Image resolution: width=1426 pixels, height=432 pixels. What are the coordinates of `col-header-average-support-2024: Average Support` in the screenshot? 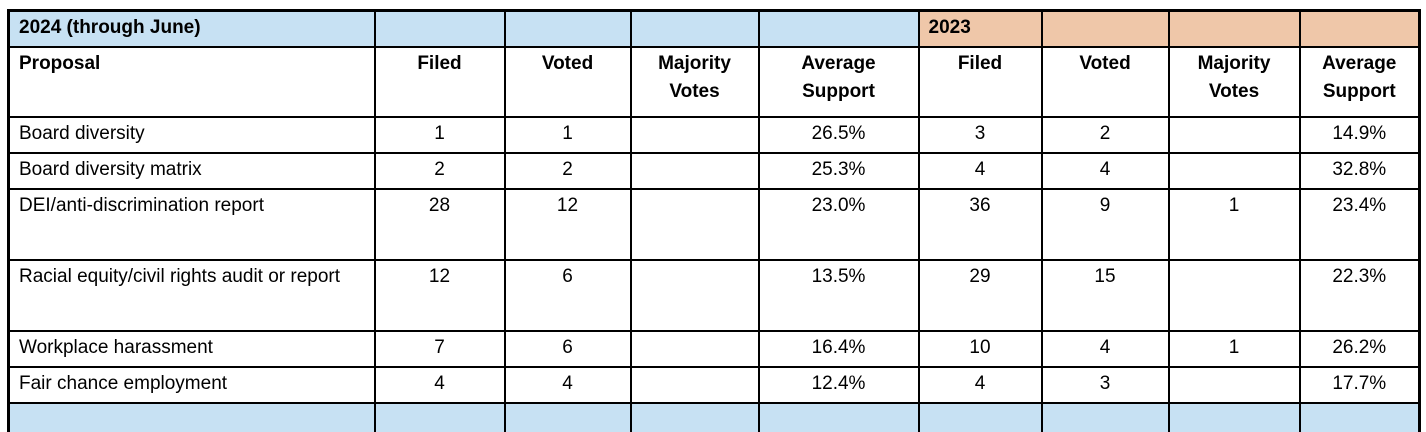 It's located at (838, 82).